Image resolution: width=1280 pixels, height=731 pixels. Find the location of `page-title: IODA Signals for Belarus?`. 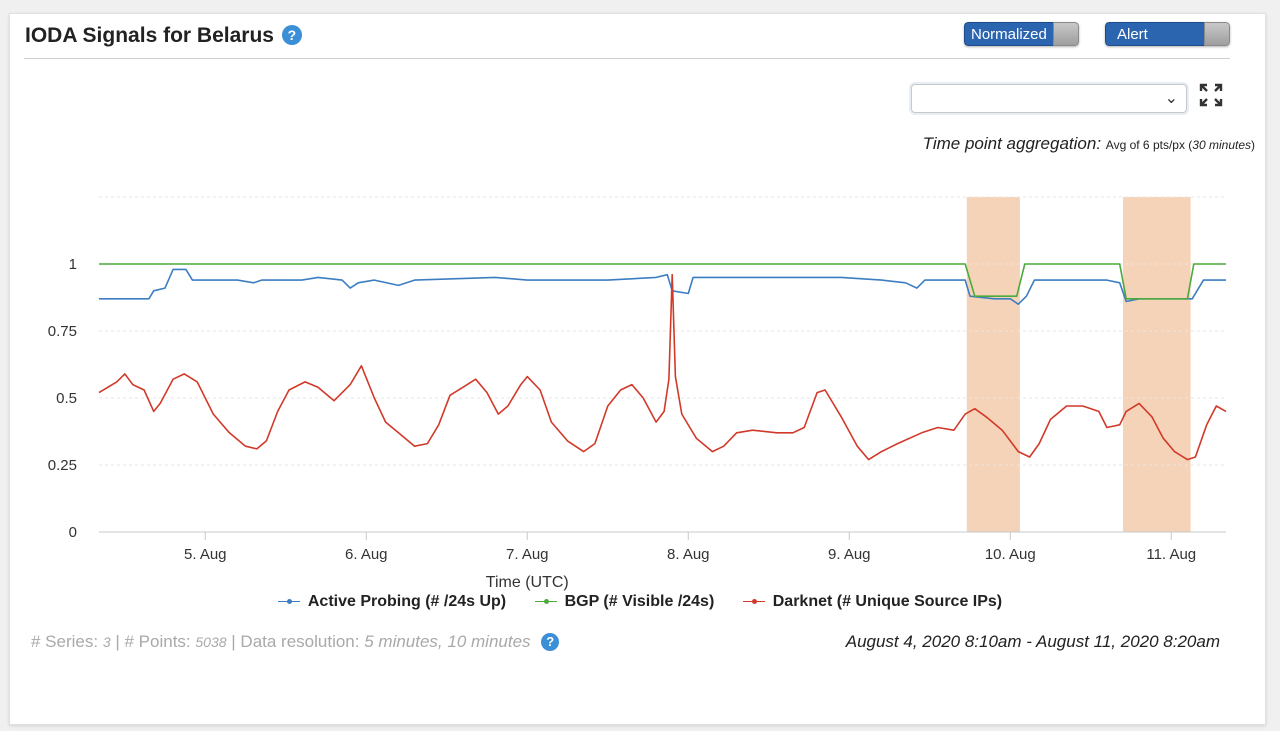

page-title: IODA Signals for Belarus? is located at coordinates (163, 36).